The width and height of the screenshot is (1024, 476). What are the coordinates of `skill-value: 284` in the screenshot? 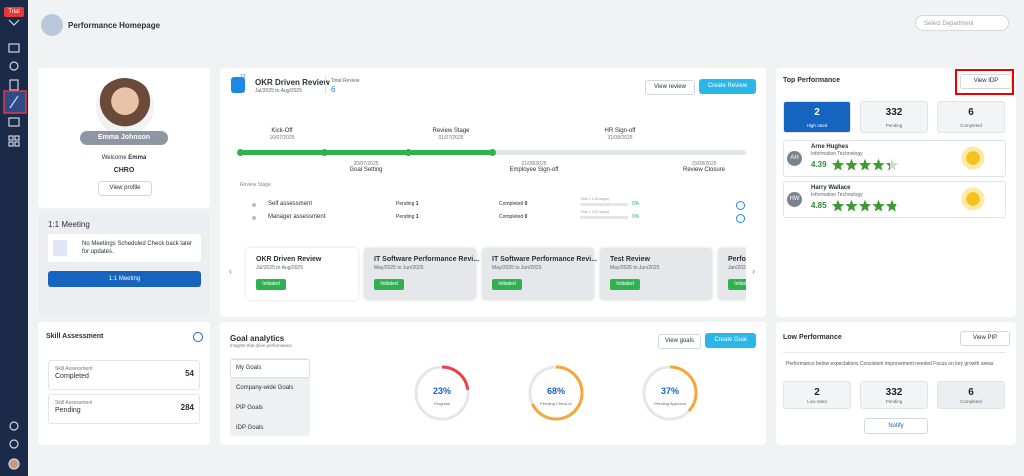 It's located at (187, 407).